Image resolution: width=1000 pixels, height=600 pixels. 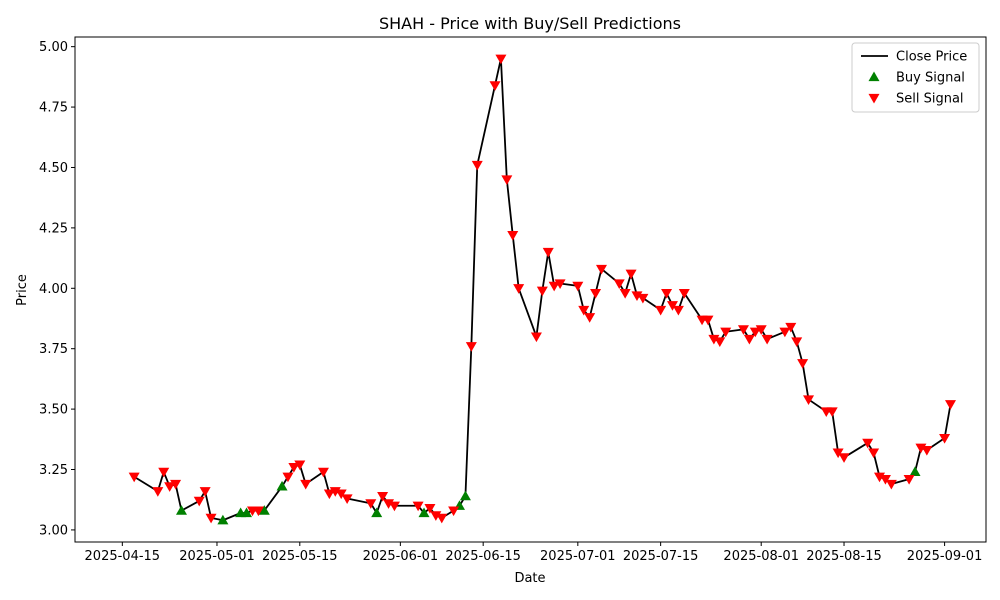 I want to click on legend-label: Buy Signal, so click(x=930, y=78).